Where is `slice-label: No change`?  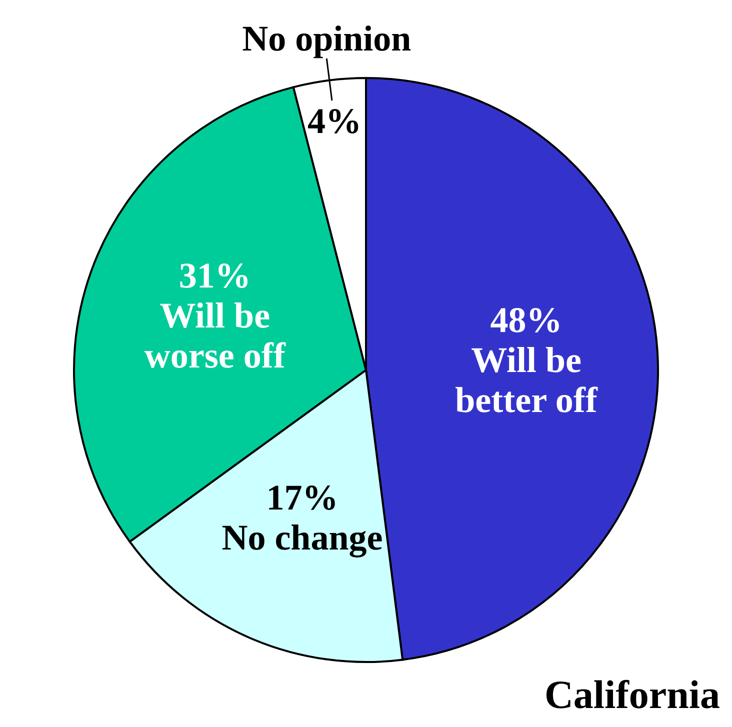
slice-label: No change is located at coordinates (302, 537).